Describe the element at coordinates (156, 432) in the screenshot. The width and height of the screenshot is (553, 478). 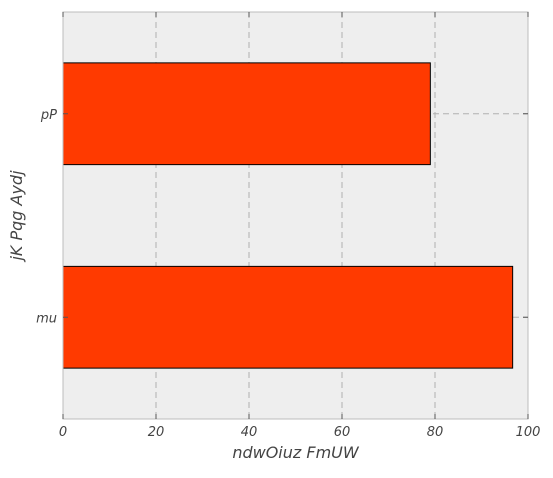
I see `x-tick-label-20: 20` at that location.